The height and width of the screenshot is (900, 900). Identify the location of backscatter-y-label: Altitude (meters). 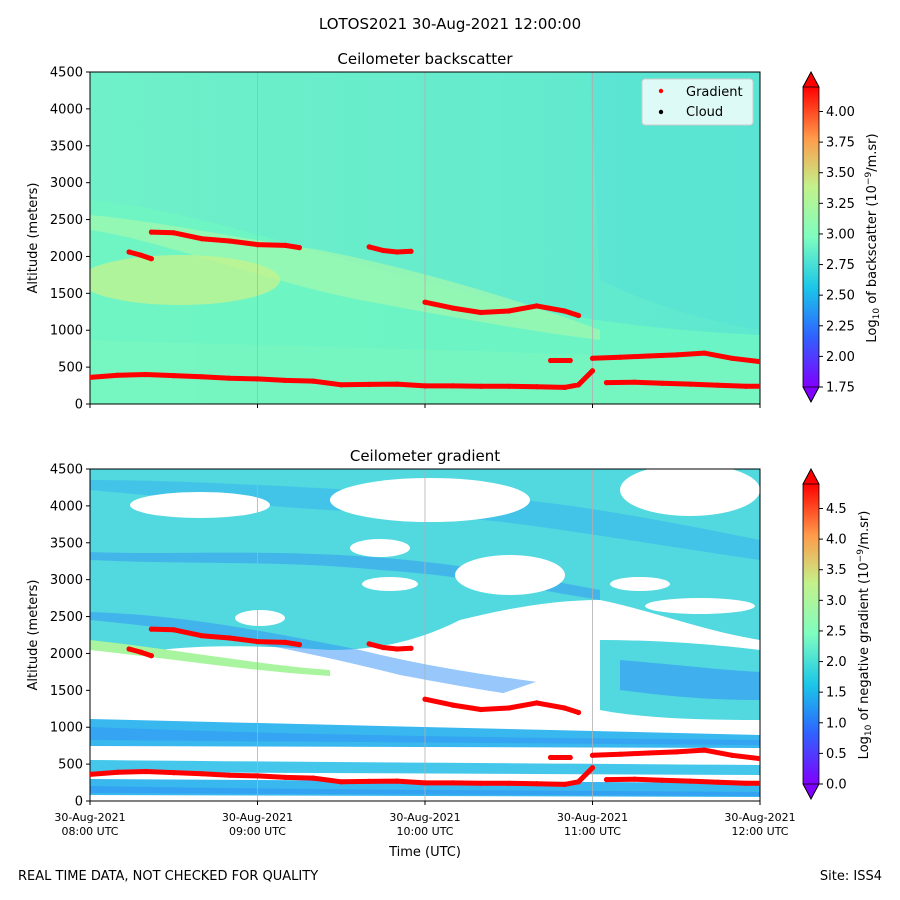
(33, 238).